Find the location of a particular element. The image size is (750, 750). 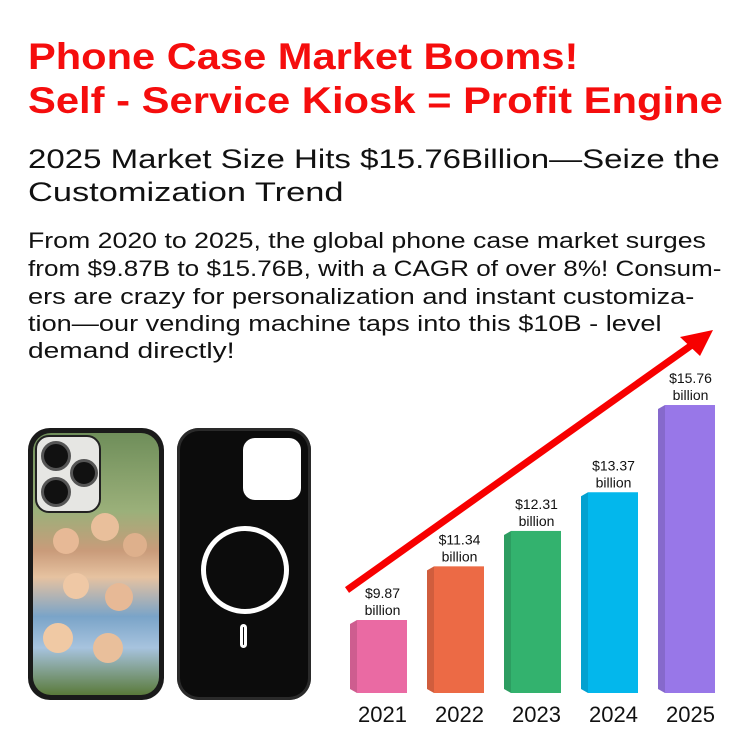

x-tick-label: 2025 is located at coordinates (690, 714).